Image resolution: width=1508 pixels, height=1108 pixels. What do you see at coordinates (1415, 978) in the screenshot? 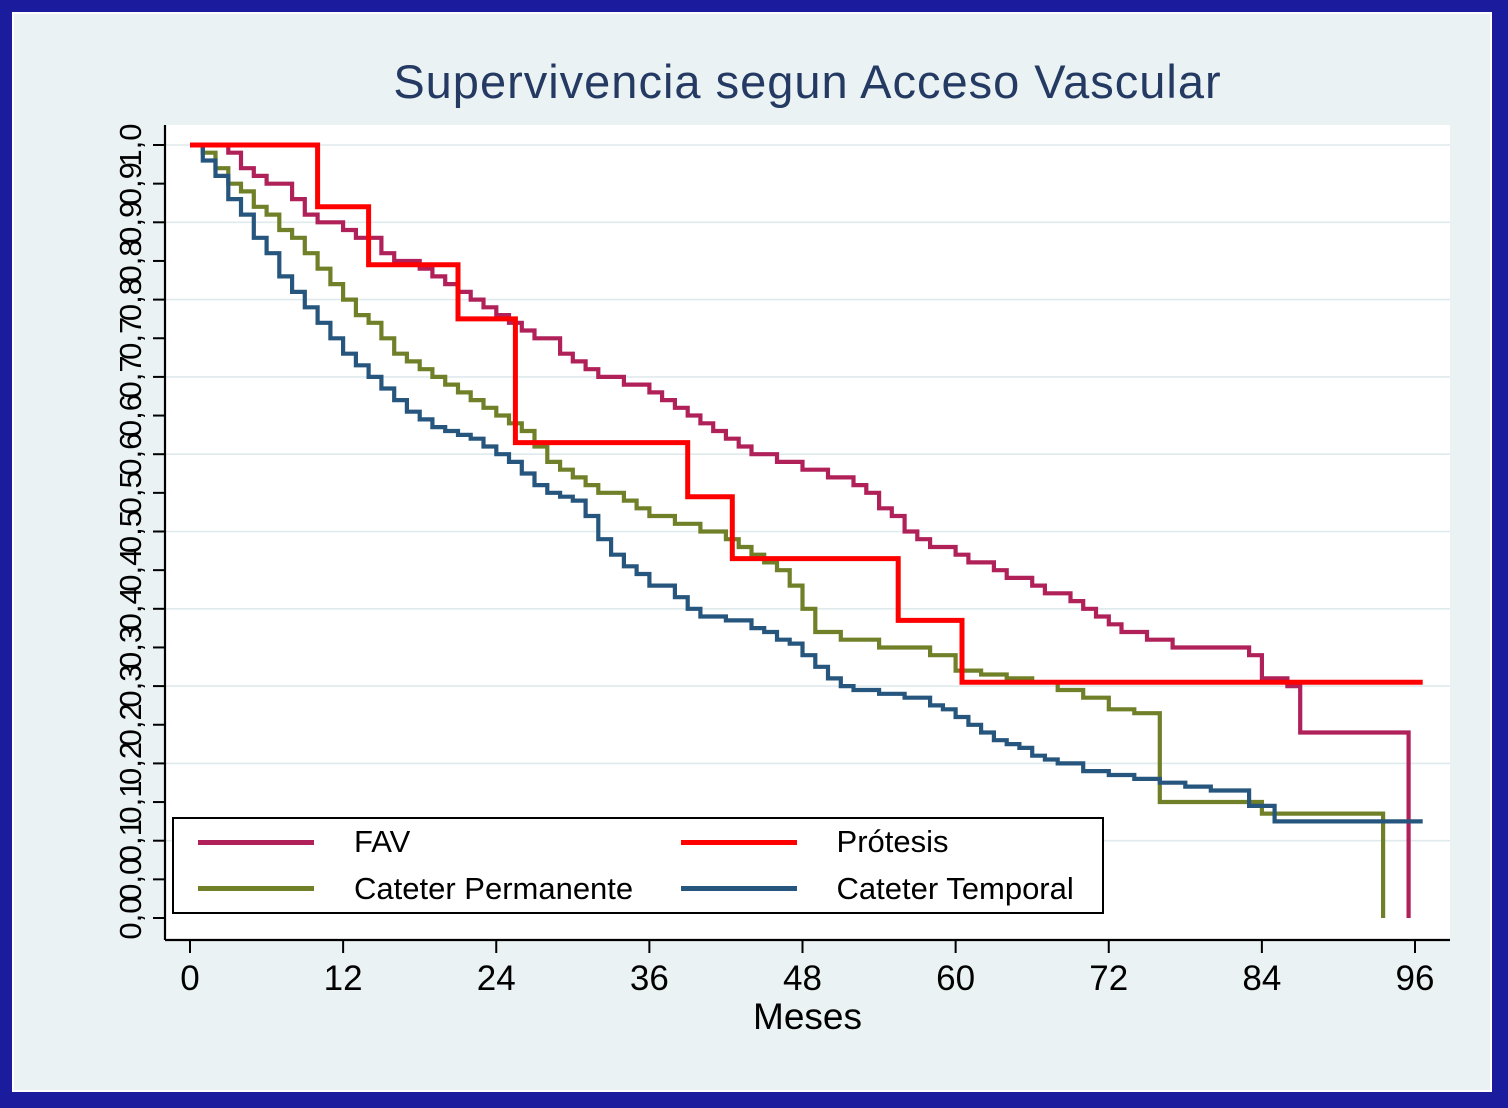
I see `x-tick-label: 96` at bounding box center [1415, 978].